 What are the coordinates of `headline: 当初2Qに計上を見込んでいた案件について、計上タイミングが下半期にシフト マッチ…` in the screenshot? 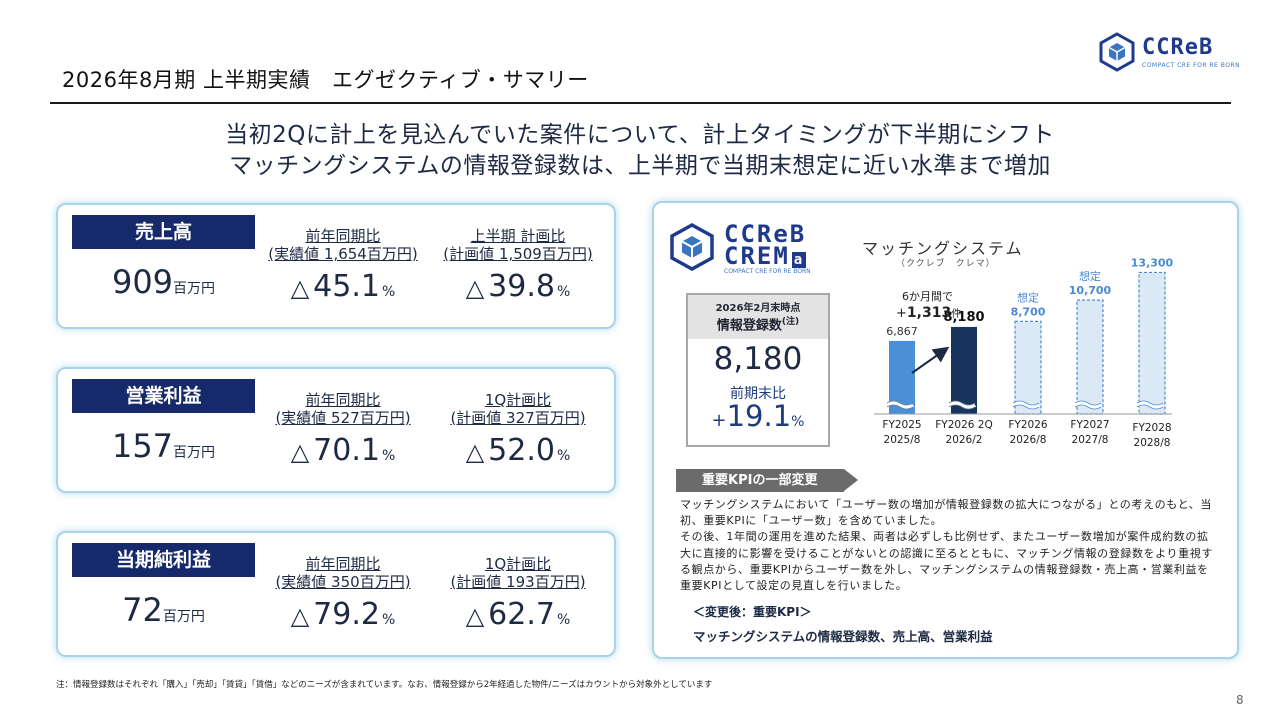 It's located at (640, 151).